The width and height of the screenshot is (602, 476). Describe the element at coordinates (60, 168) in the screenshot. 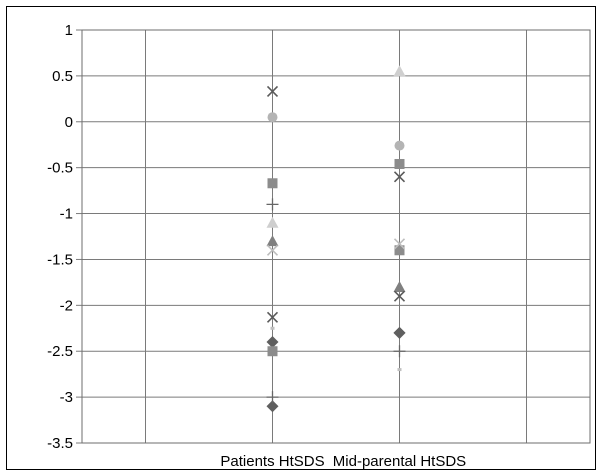

I see `y-tick-label: -0.5` at that location.